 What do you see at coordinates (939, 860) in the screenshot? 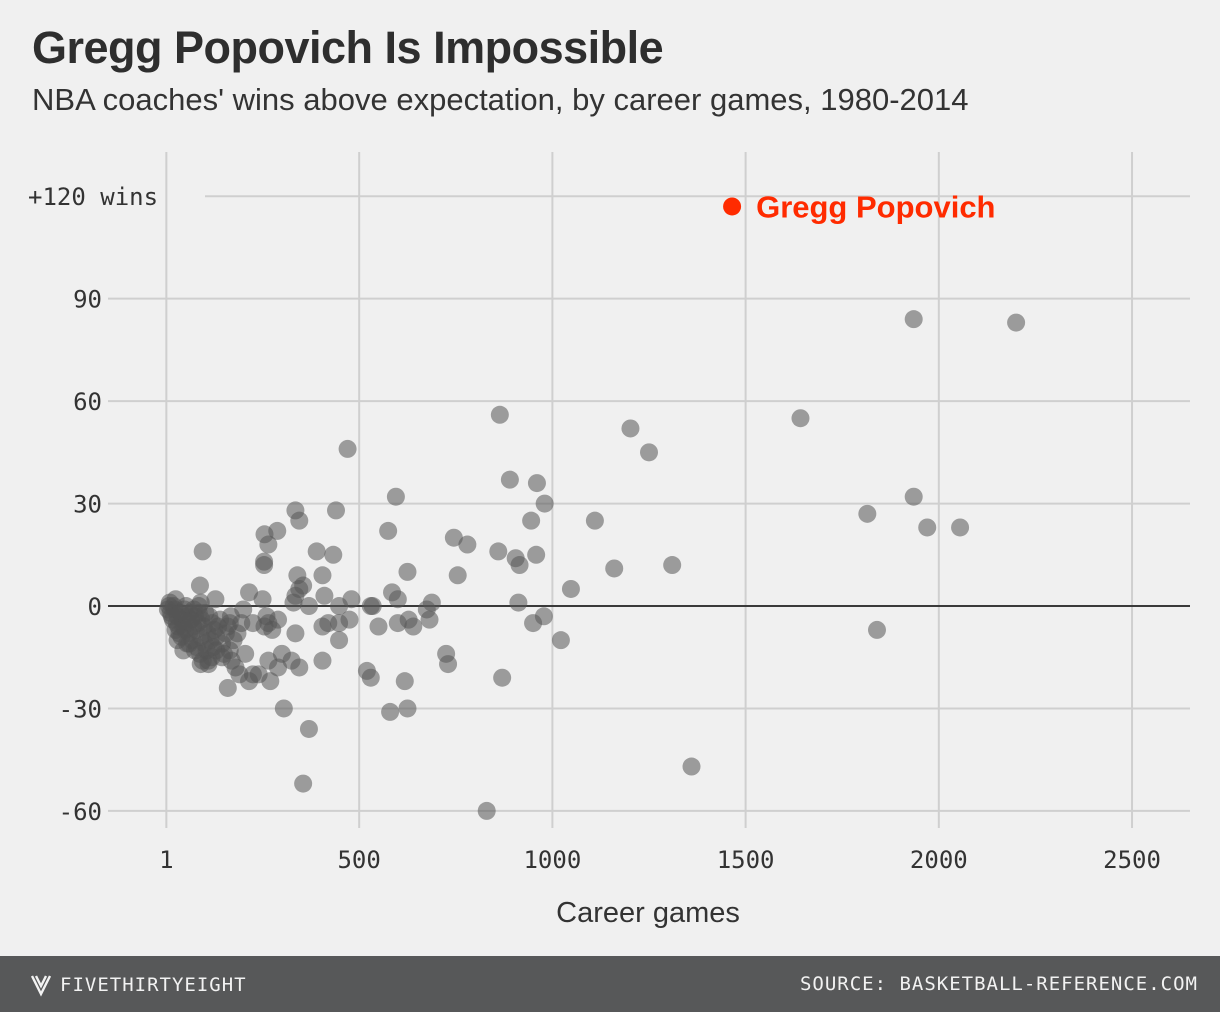
I see `x-tick-label: 2000` at bounding box center [939, 860].